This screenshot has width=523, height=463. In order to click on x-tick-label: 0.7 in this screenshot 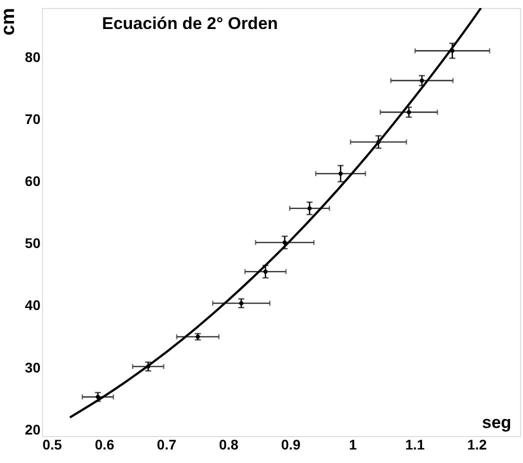, I will do `click(166, 444)`.